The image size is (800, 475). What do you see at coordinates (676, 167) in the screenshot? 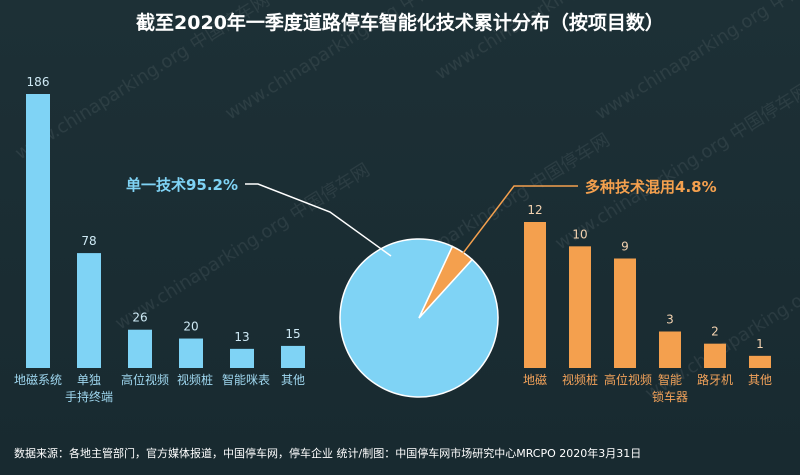
I see `watermark-text: www.chinaparking.org 中国停车网` at bounding box center [676, 167].